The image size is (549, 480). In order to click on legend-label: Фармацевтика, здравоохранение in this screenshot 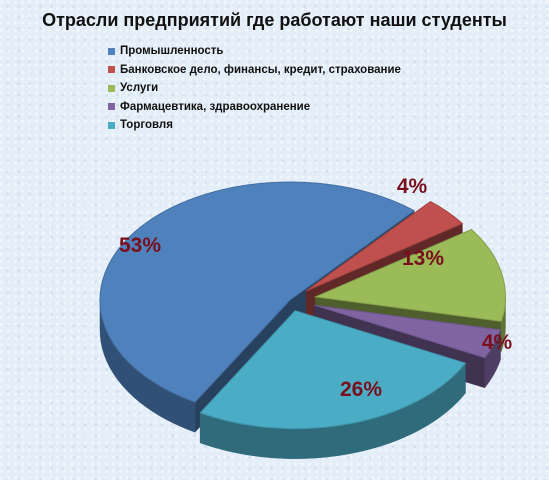, I will do `click(215, 106)`.